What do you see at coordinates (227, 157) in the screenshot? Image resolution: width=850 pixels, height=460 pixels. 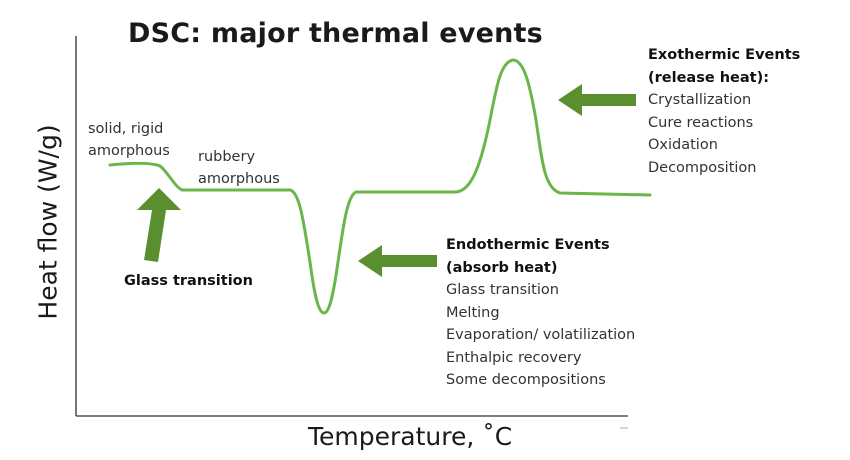 I see `rubbery-region-line-1: rubbery` at bounding box center [227, 157].